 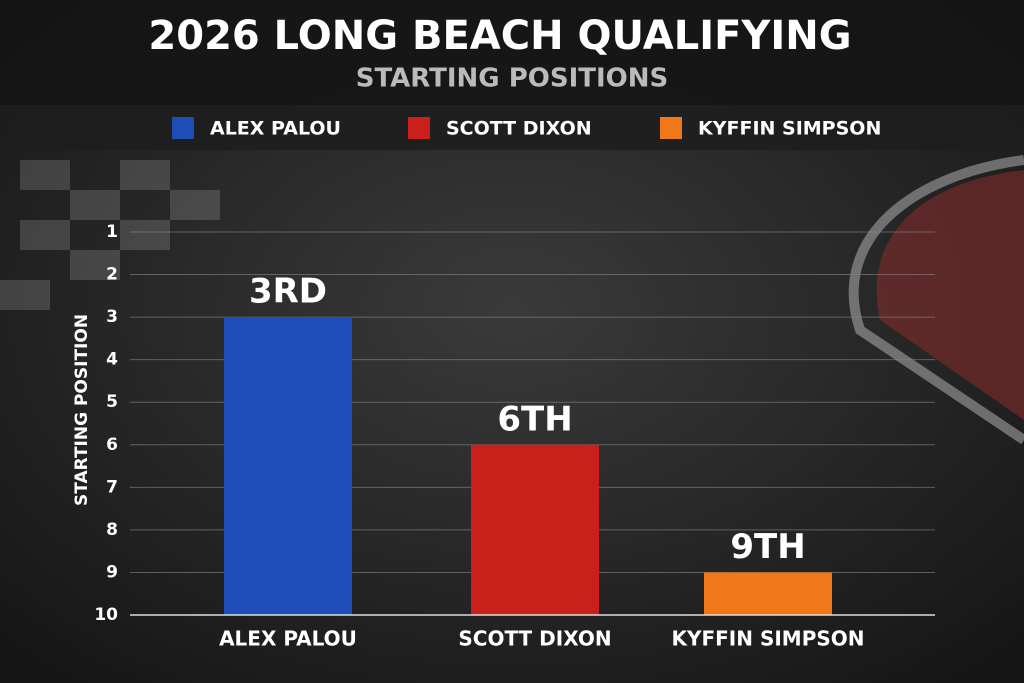 What do you see at coordinates (519, 129) in the screenshot?
I see `legend-label: SCOTT DIXON` at bounding box center [519, 129].